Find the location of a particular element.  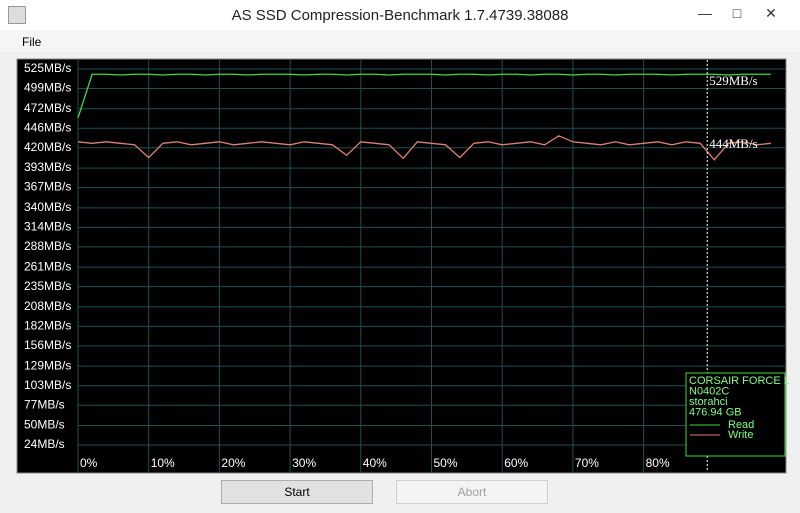

y-tick-label: 235MB/s is located at coordinates (47, 286).